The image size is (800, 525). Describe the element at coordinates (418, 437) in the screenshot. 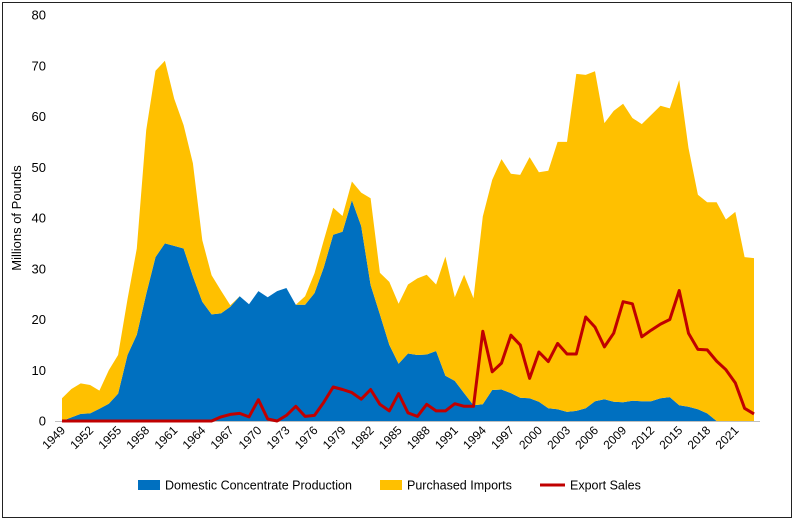

I see `x-tick-label: 1988` at that location.